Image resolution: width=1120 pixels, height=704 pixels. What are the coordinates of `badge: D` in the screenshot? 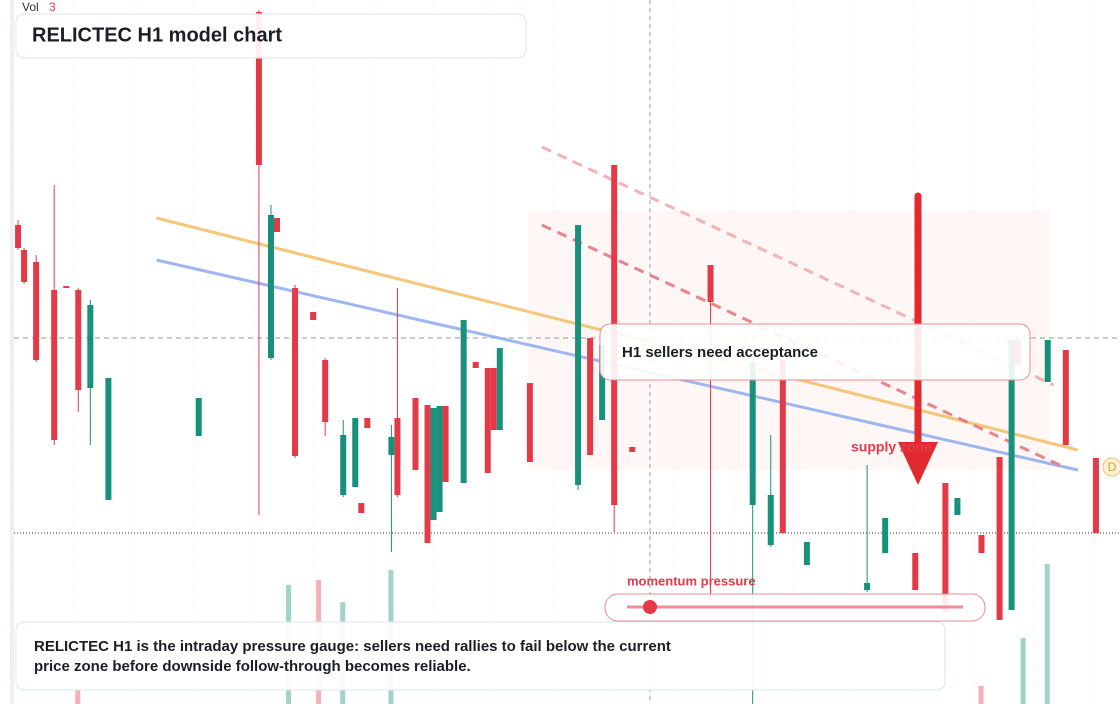 It's located at (1112, 467).